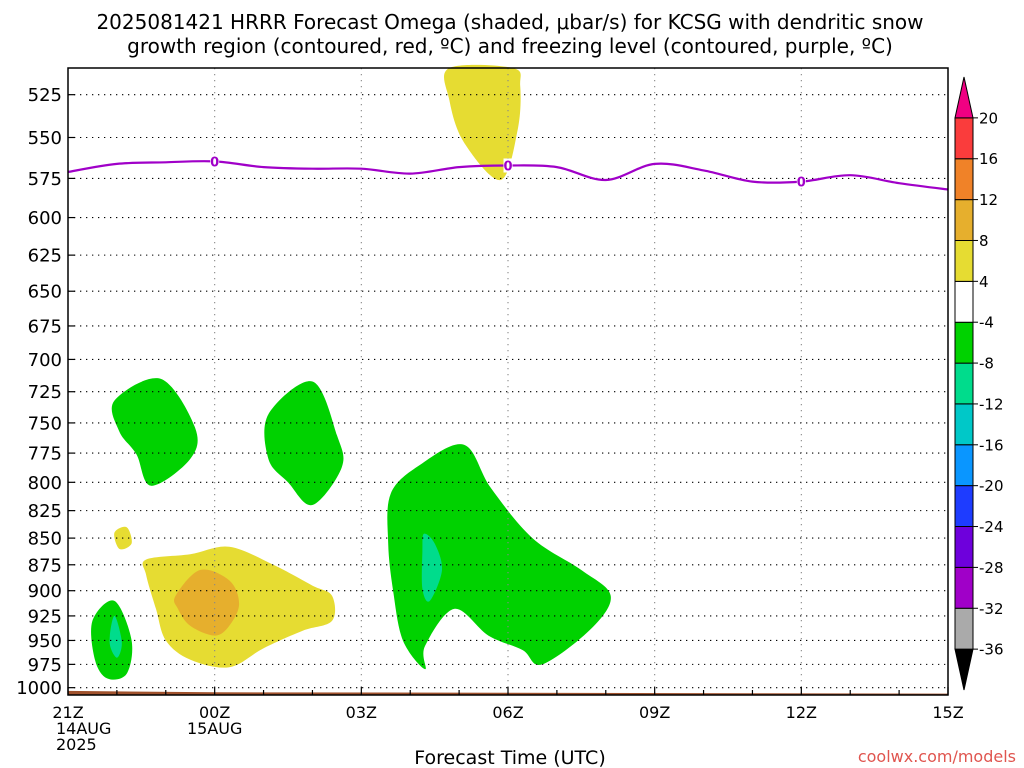 This screenshot has width=1024, height=768. What do you see at coordinates (45, 179) in the screenshot?
I see `y-tick-label: 575` at bounding box center [45, 179].